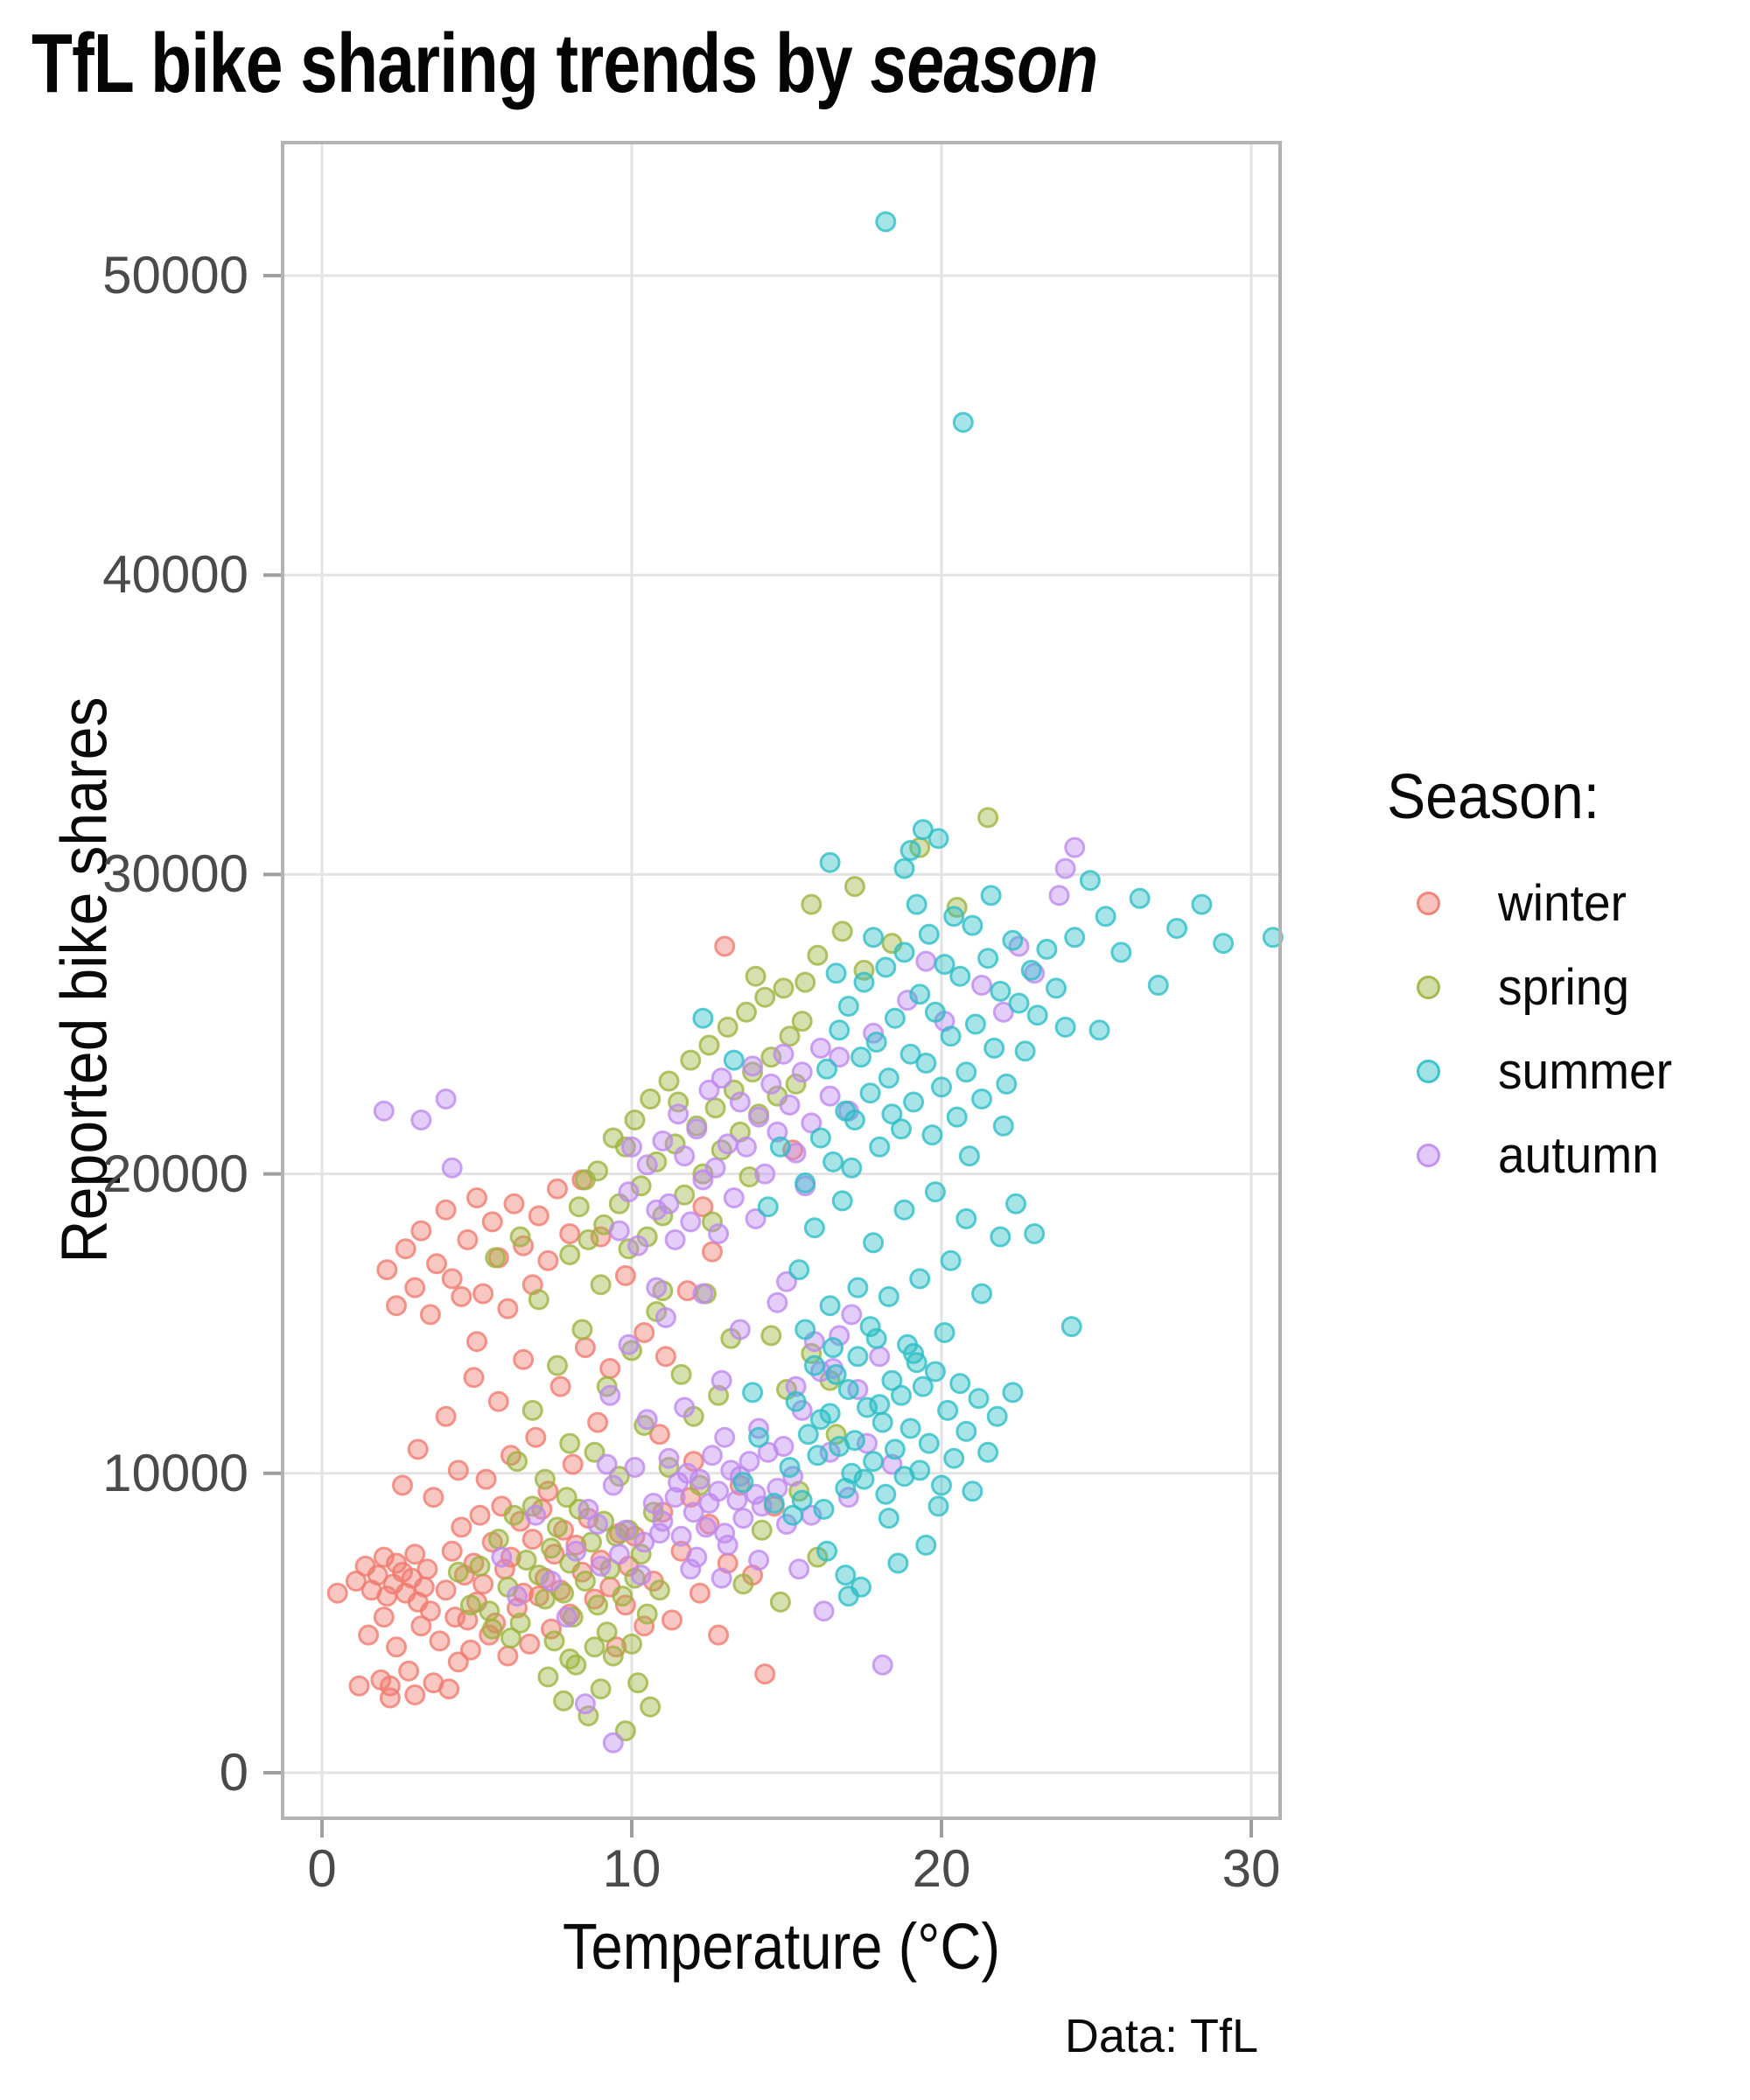 This screenshot has width=1750, height=2100. I want to click on legend-label-summer: summer, so click(1585, 1071).